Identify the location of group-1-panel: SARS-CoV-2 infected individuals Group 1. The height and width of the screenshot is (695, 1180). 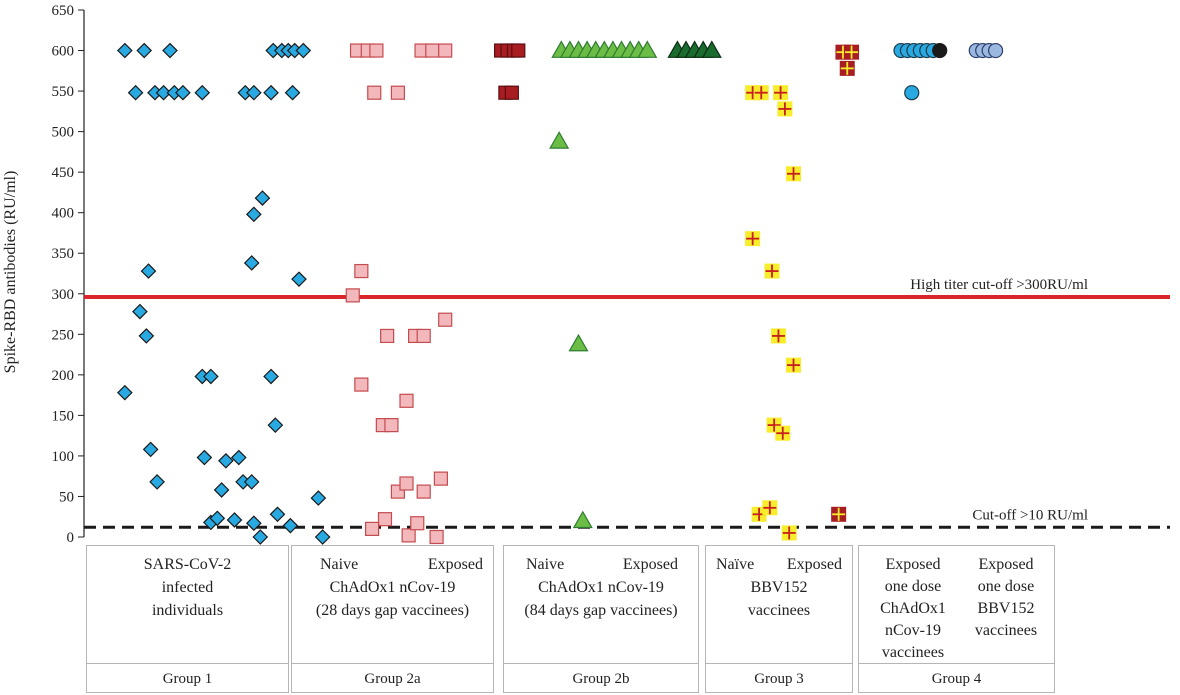
(187, 619).